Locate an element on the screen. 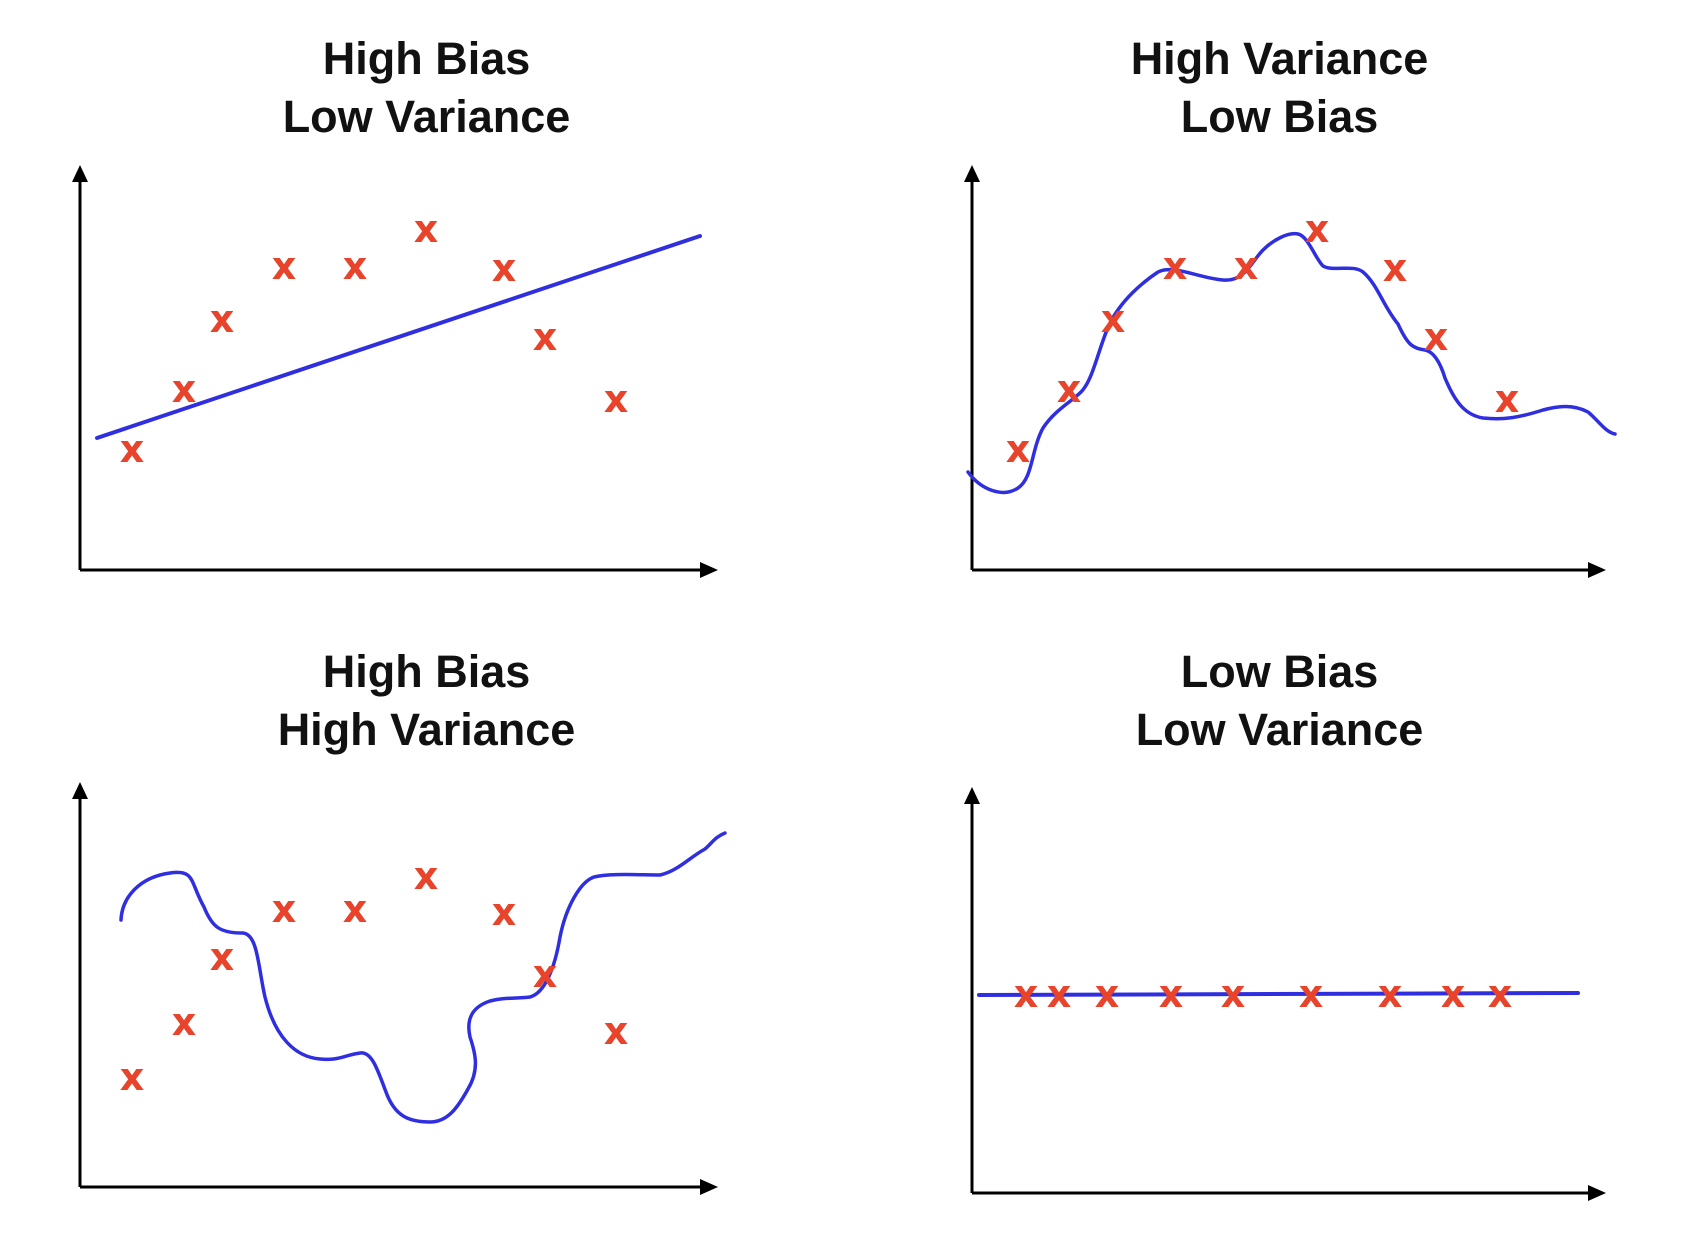 The image size is (1706, 1254). title-line-1: Low Bias is located at coordinates (1279, 671).